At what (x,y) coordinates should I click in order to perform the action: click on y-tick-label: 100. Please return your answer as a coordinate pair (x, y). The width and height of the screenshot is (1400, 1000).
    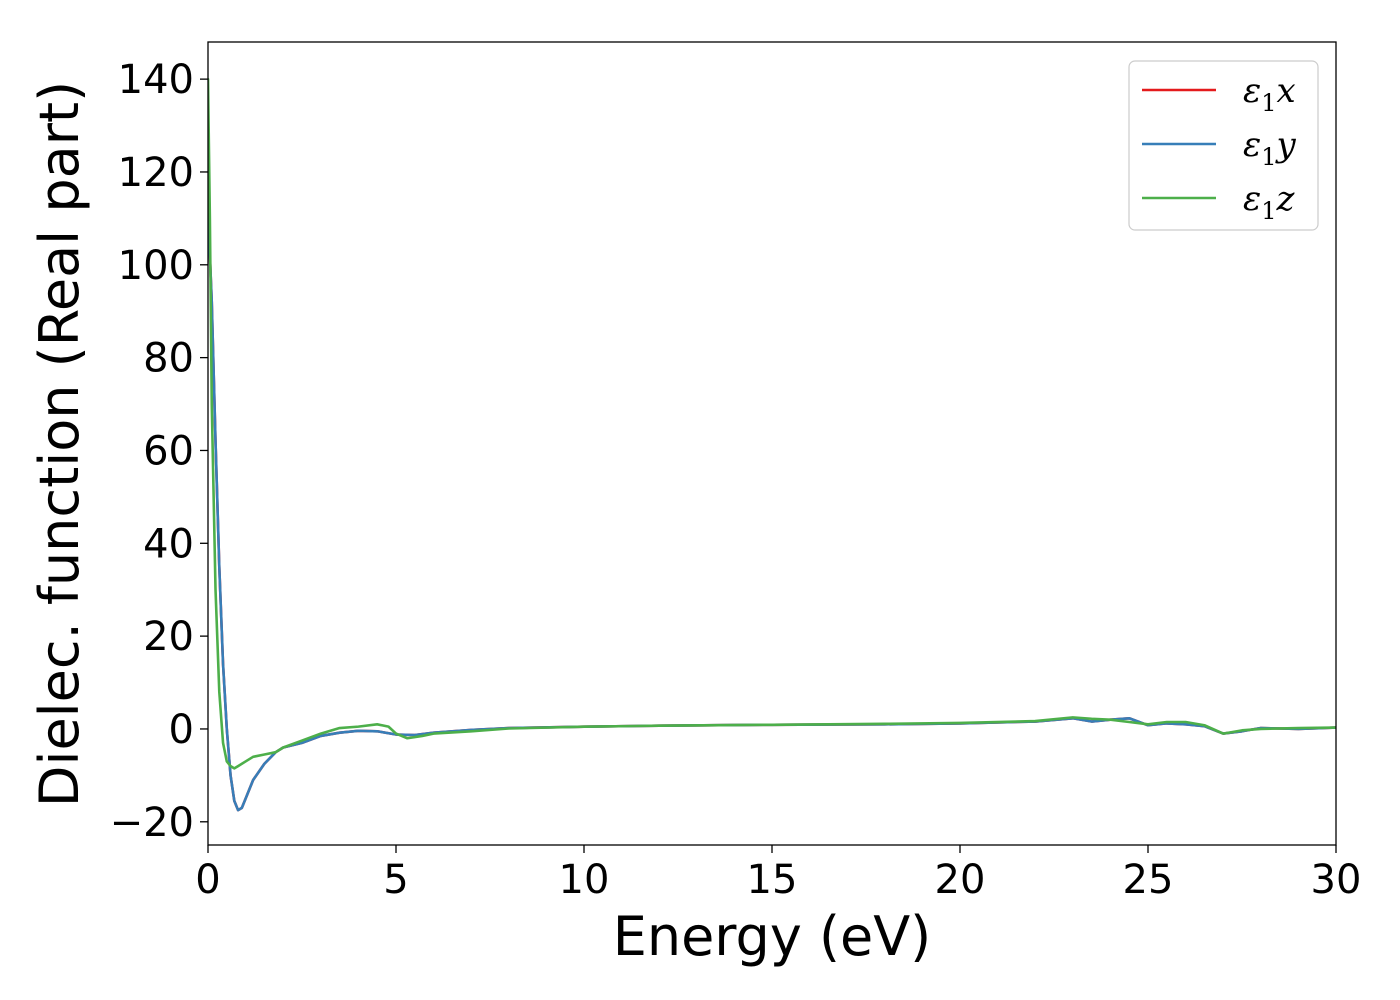
    Looking at the image, I should click on (156, 266).